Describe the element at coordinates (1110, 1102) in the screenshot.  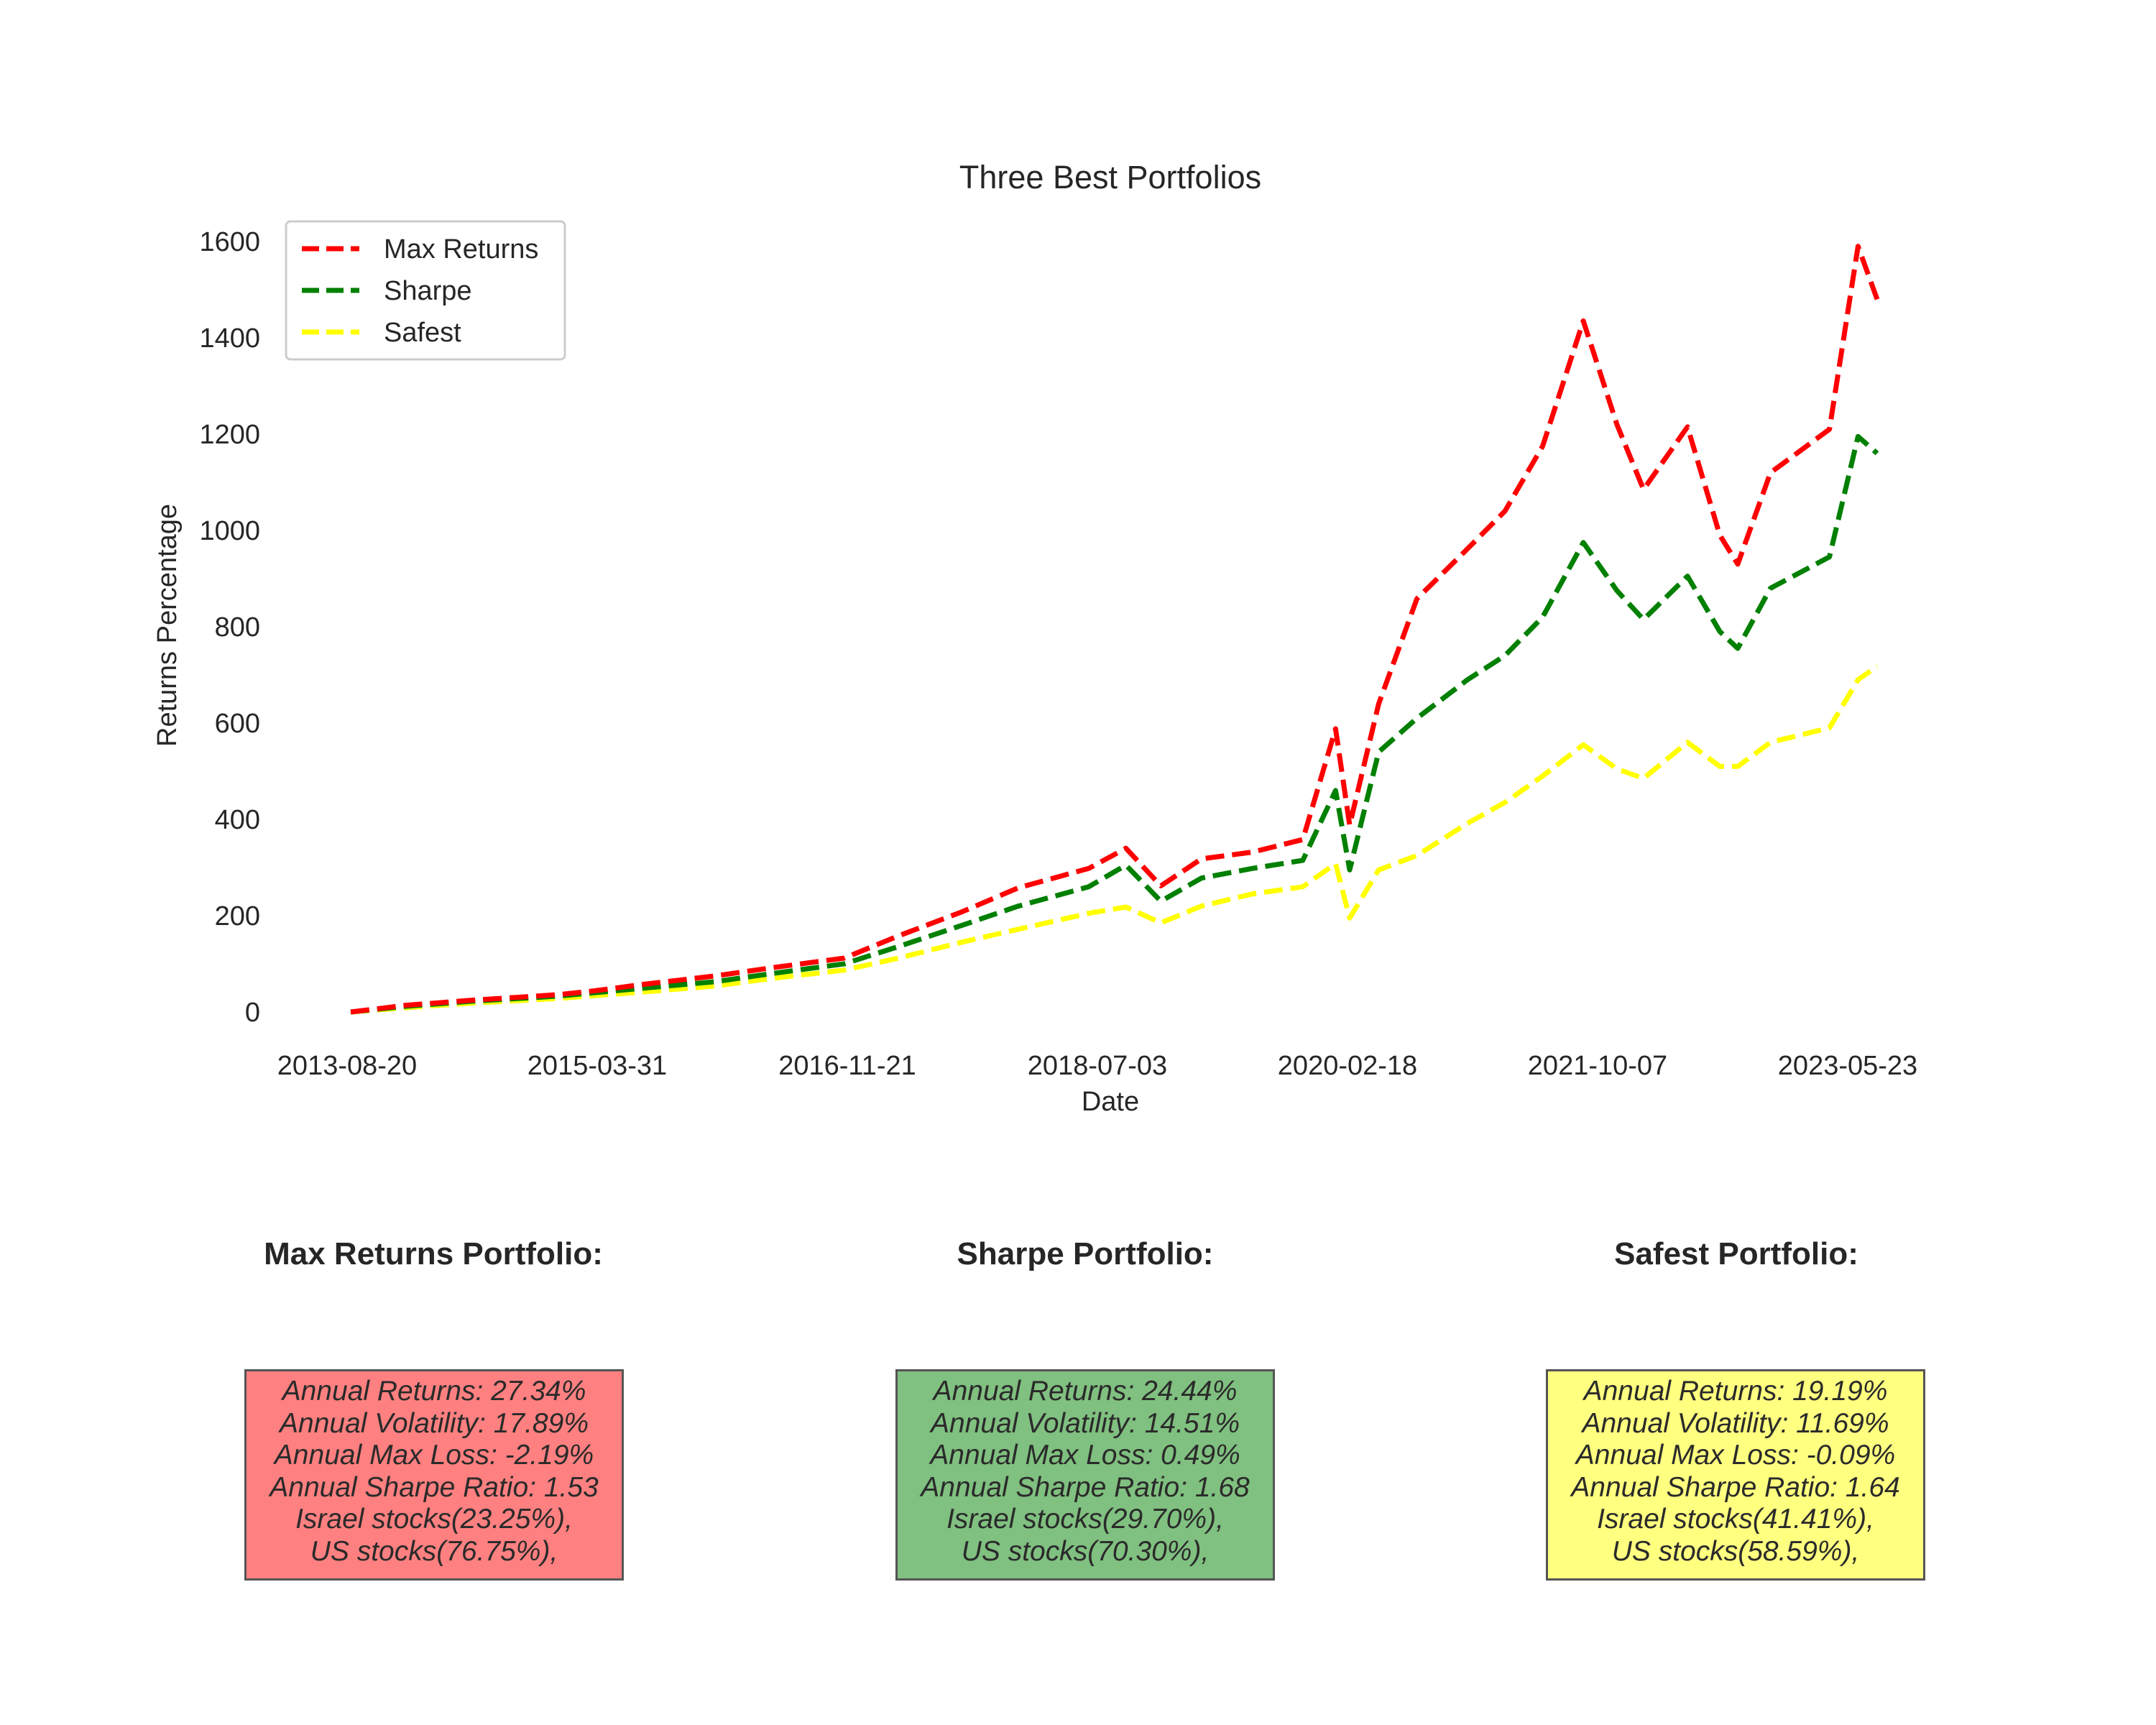
I see `x-axis-label: Date` at that location.